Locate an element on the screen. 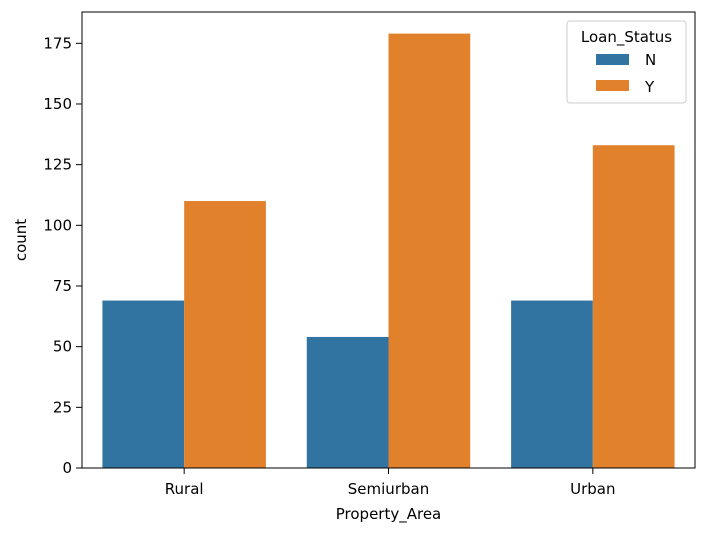 This screenshot has width=706, height=534. legend: Loan_Status N Y is located at coordinates (626, 62).